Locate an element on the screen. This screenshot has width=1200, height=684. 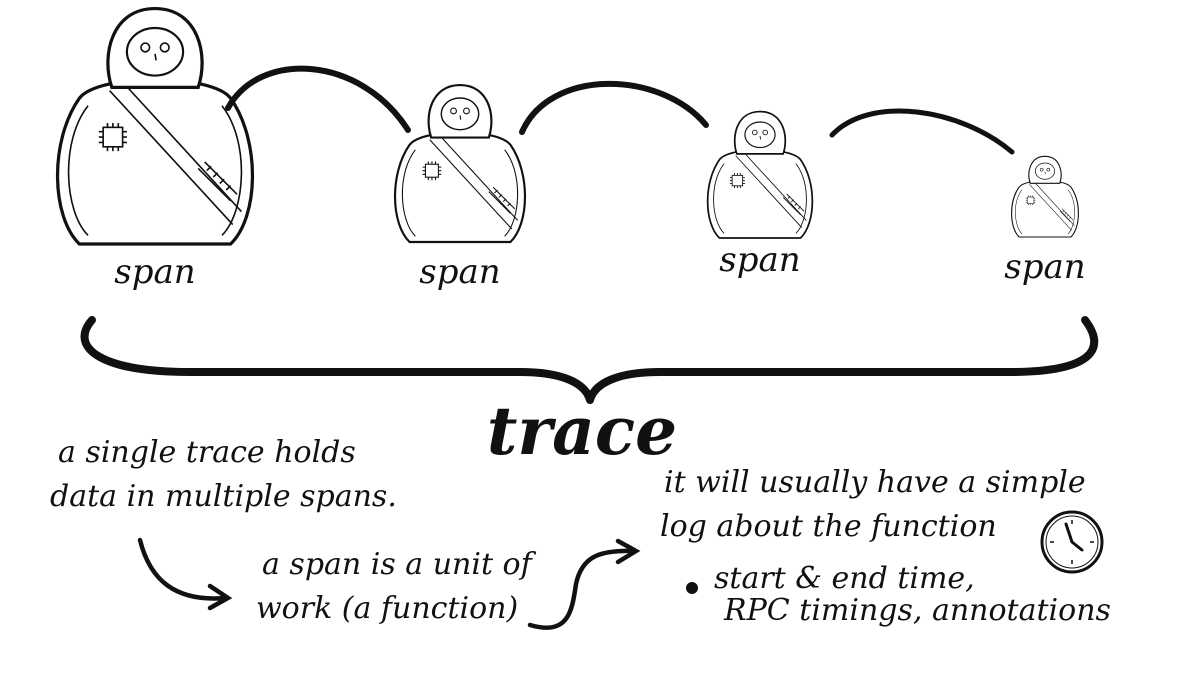
bullet-icon is located at coordinates (692, 588).